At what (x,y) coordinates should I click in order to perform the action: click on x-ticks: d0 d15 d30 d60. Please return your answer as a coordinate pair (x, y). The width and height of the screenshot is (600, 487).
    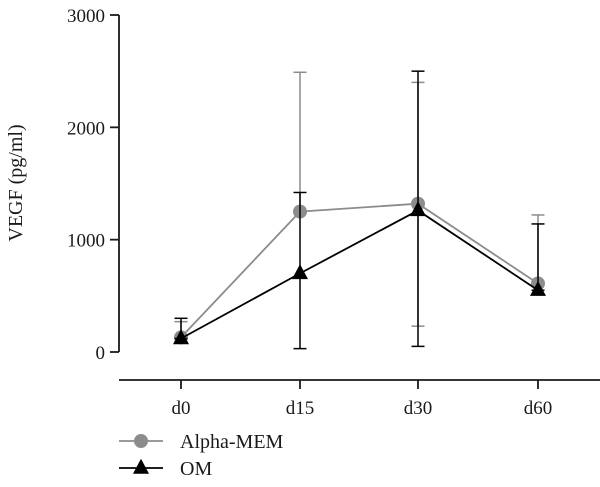
    Looking at the image, I should click on (362, 399).